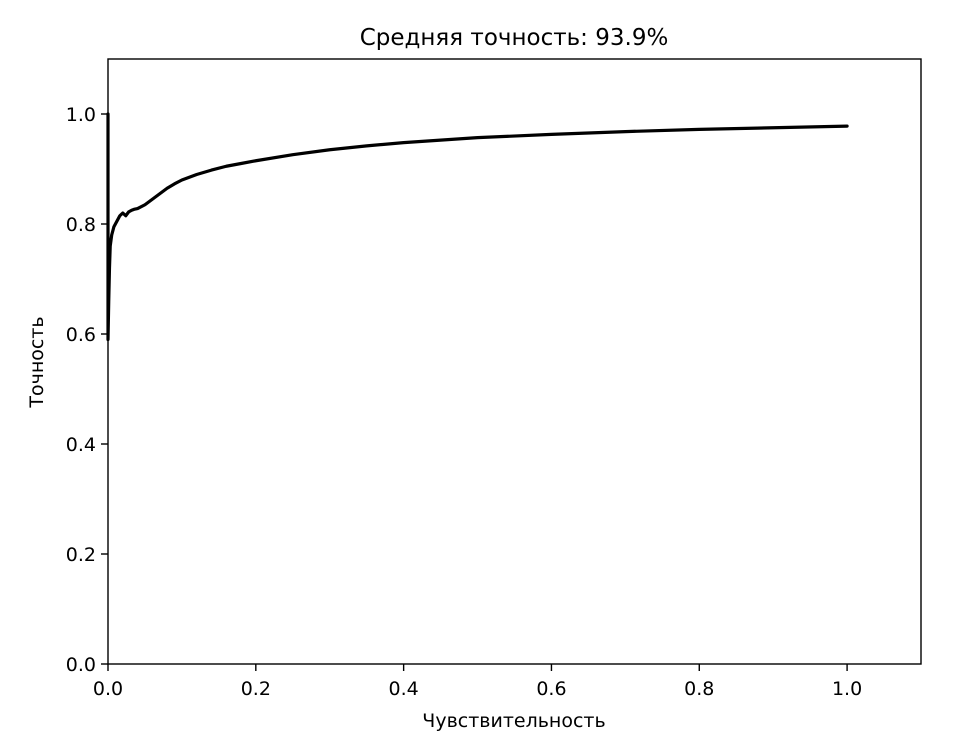 The width and height of the screenshot is (958, 747). Describe the element at coordinates (108, 689) in the screenshot. I see `x-tick-label: 0.0` at that location.